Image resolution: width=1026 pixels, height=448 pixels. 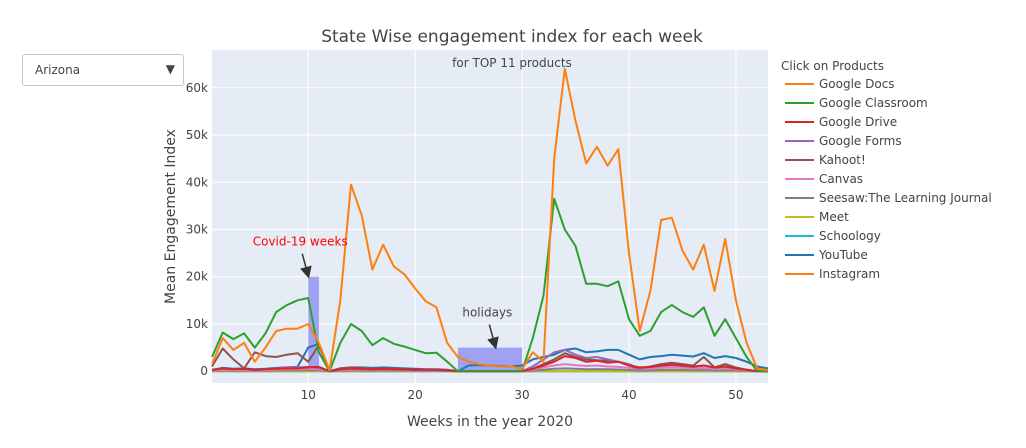 What do you see at coordinates (204, 371) in the screenshot?
I see `y-tick-label: 0` at bounding box center [204, 371].